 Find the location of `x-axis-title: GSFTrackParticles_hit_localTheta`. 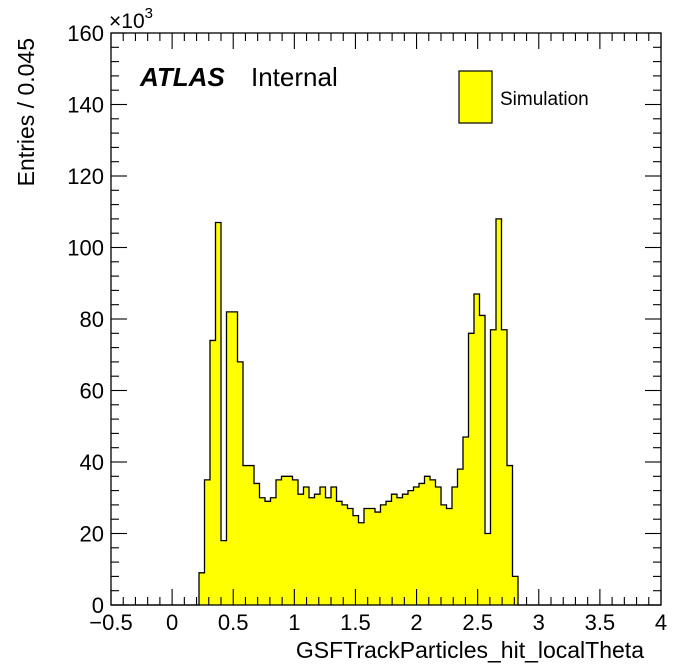

x-axis-title: GSFTrackParticles_hit_localTheta is located at coordinates (470, 650).